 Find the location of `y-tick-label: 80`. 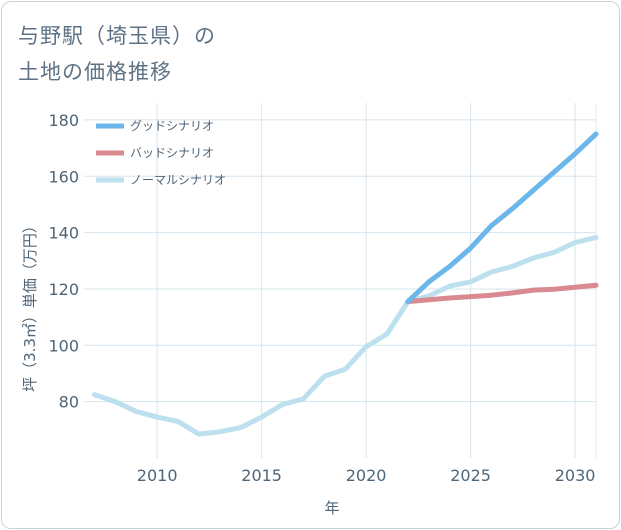

y-tick-label: 80 is located at coordinates (69, 402).